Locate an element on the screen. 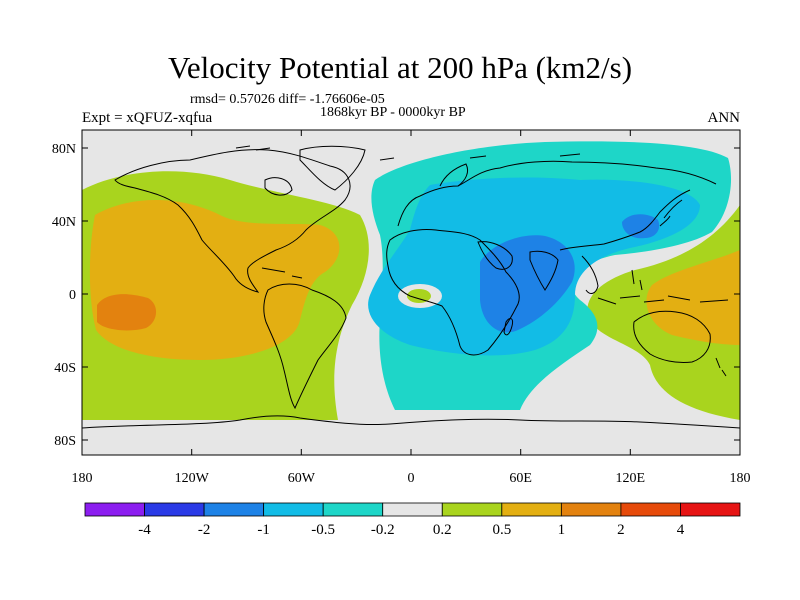  colorbar-label: -1 is located at coordinates (263, 530).